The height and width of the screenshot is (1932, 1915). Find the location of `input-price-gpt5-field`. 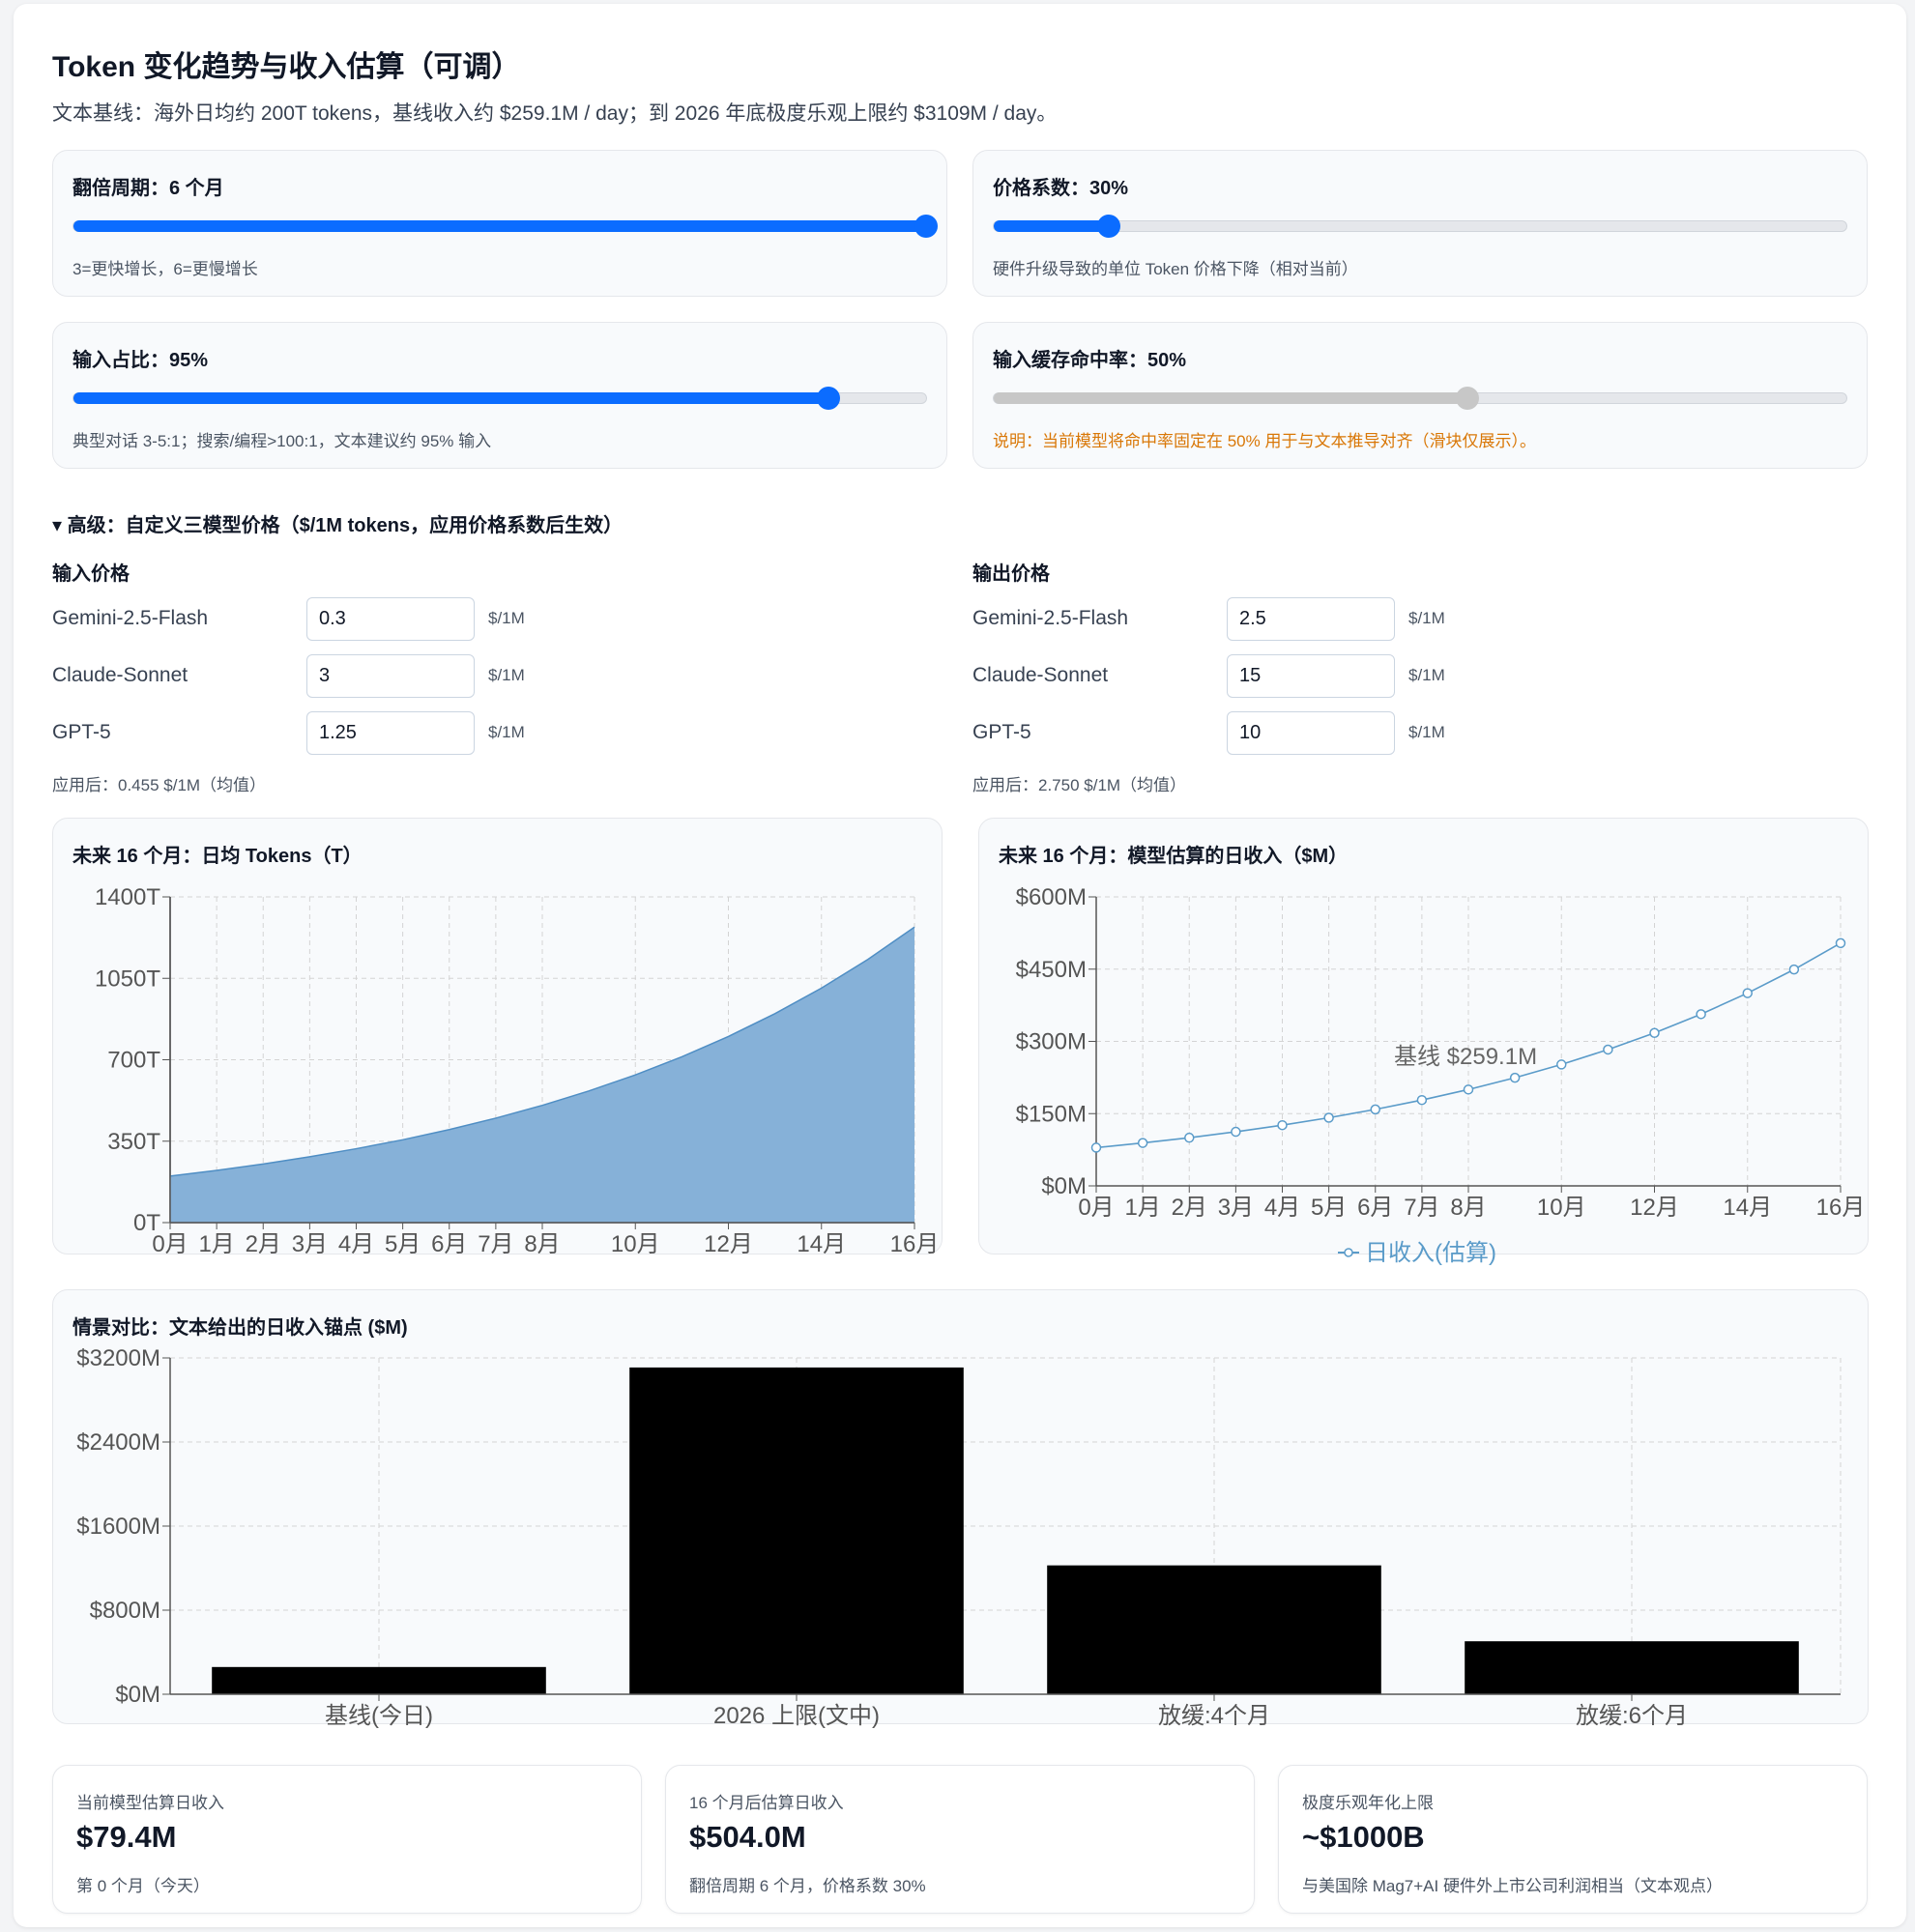

input-price-gpt5-field is located at coordinates (390, 733).